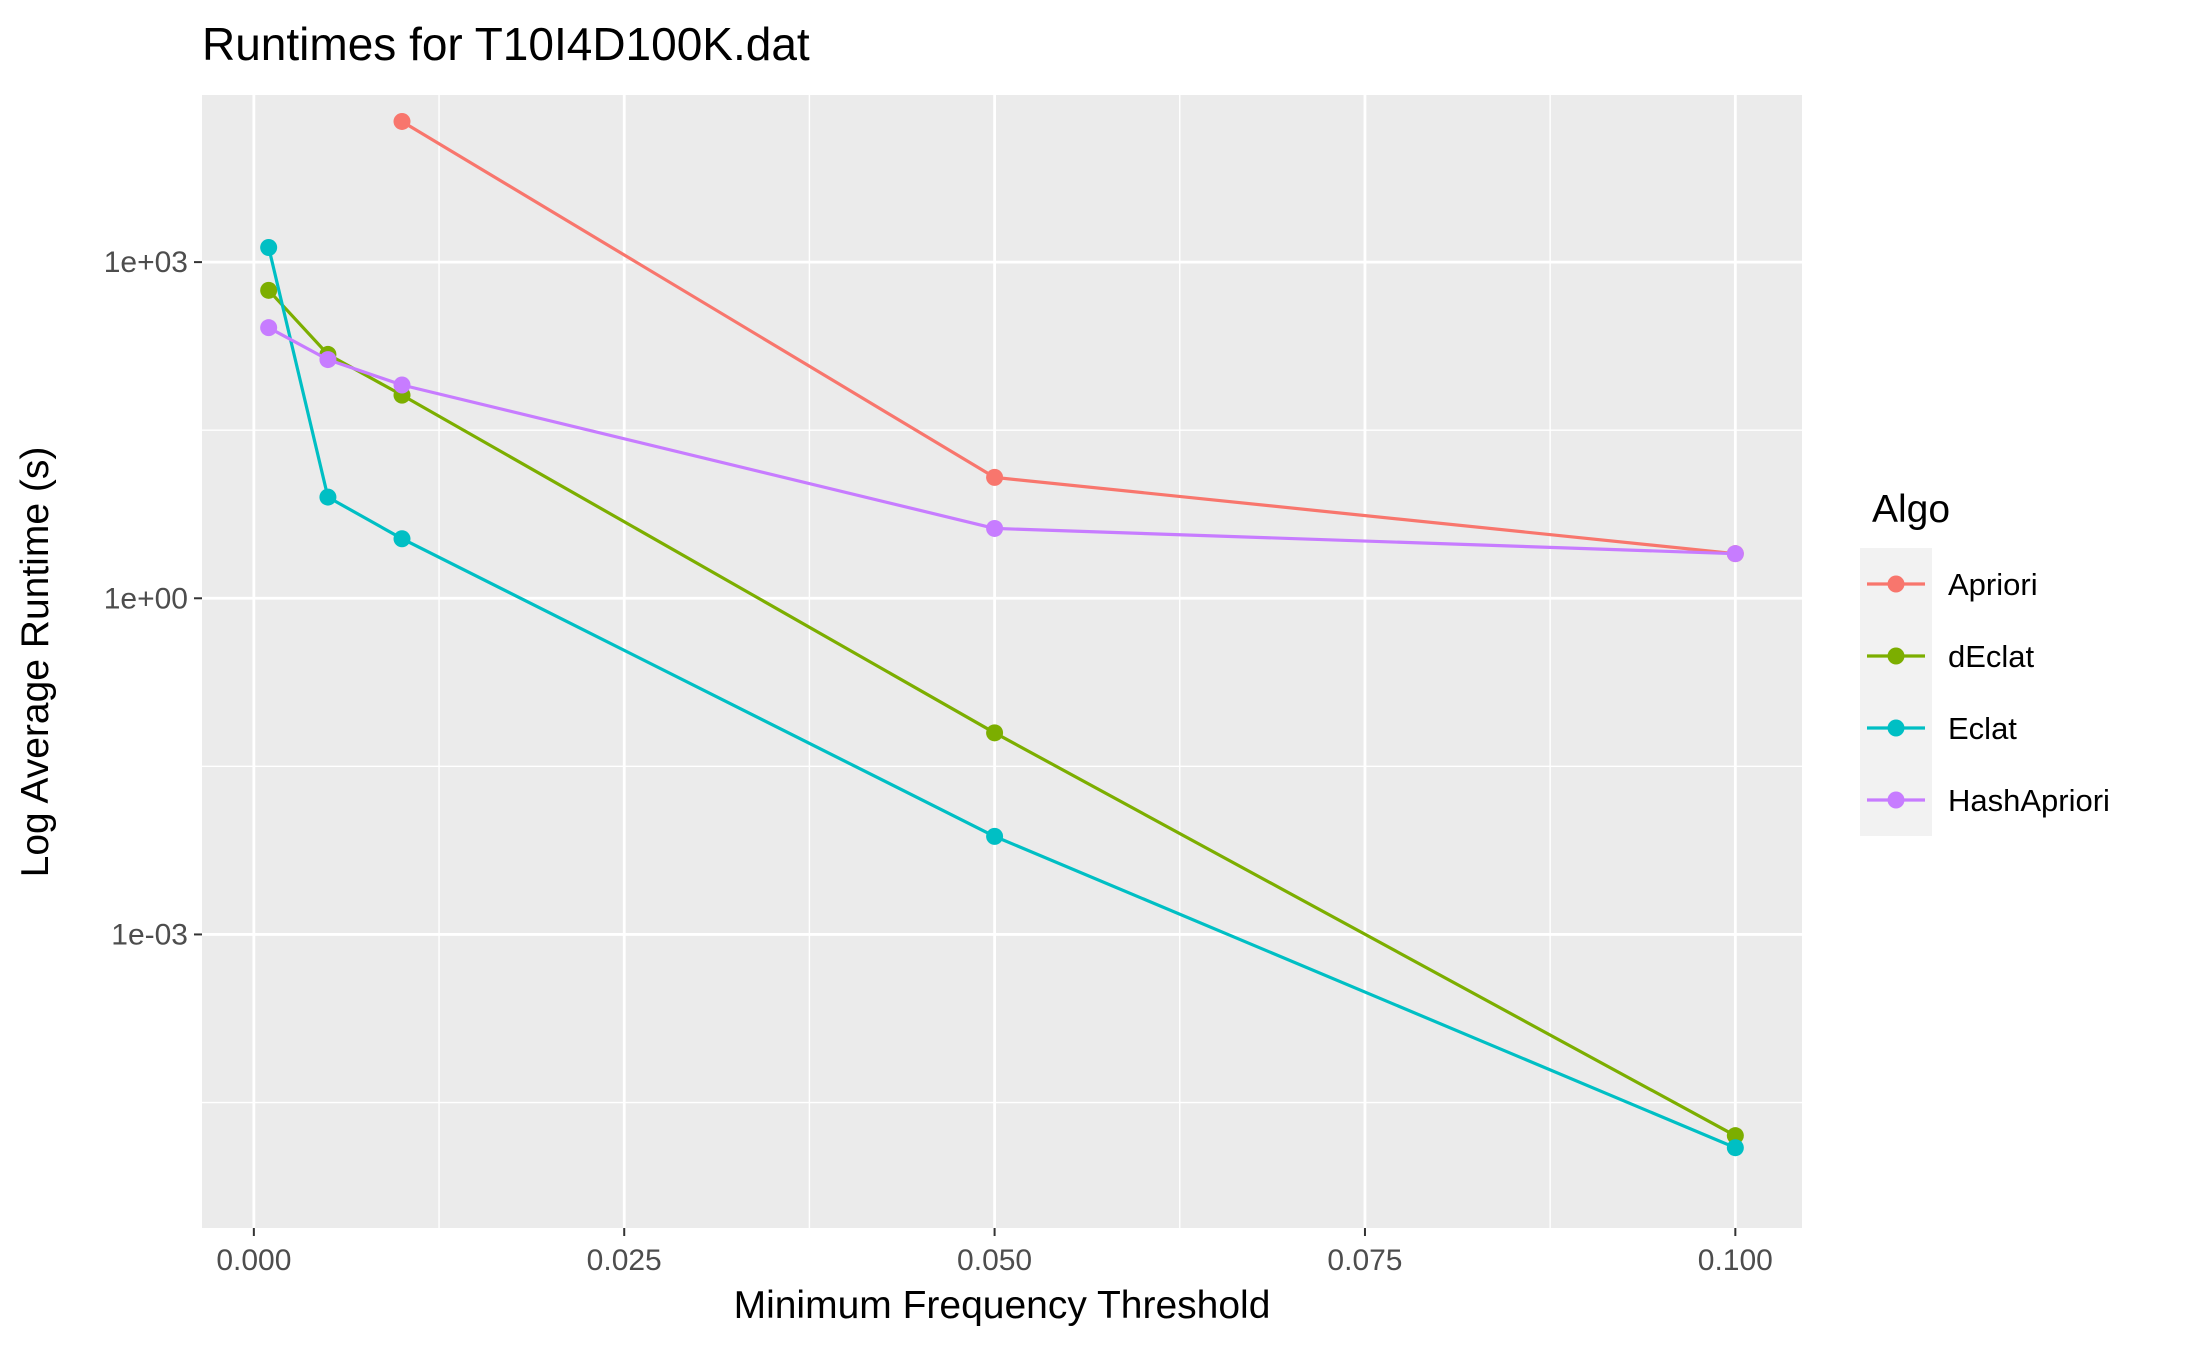 Image resolution: width=2187 pixels, height=1351 pixels. I want to click on legend-label: HashApriori, so click(2029, 800).